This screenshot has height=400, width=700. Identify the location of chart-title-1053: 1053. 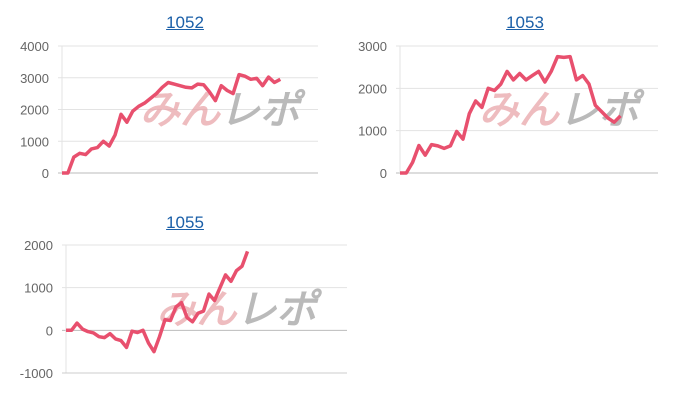
(525, 22).